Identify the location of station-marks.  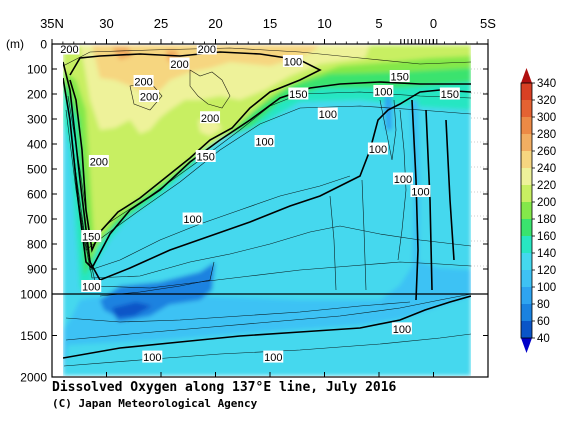
(419, 41).